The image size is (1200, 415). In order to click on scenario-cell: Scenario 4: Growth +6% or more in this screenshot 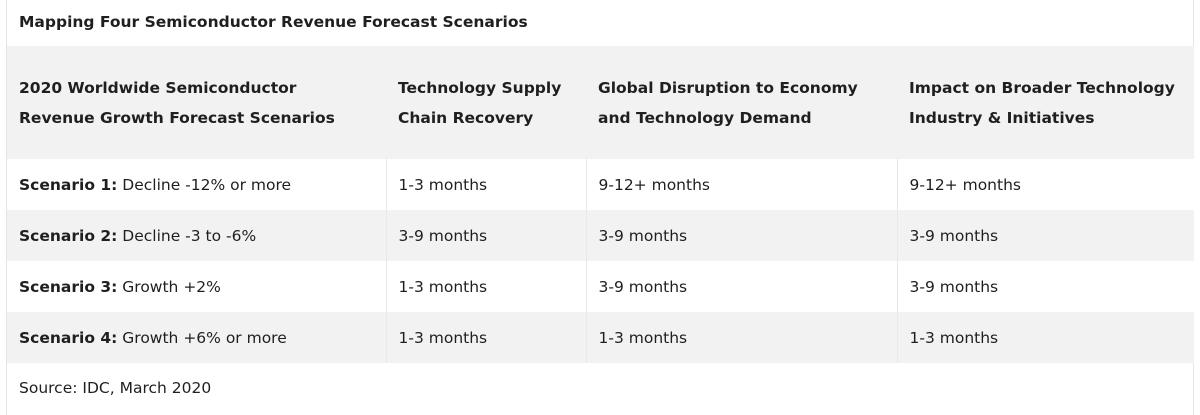, I will do `click(197, 337)`.